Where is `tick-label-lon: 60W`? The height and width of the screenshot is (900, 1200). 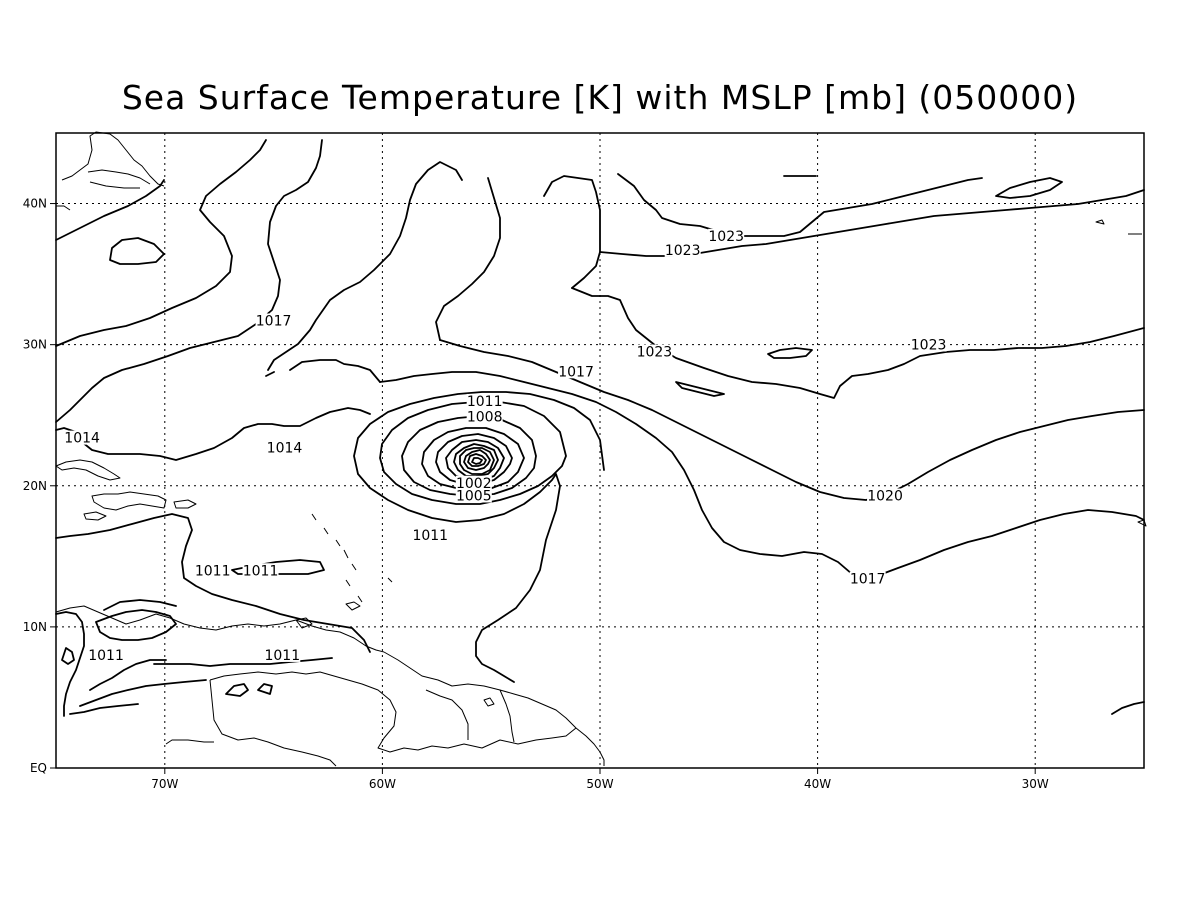
tick-label-lon: 60W is located at coordinates (382, 784).